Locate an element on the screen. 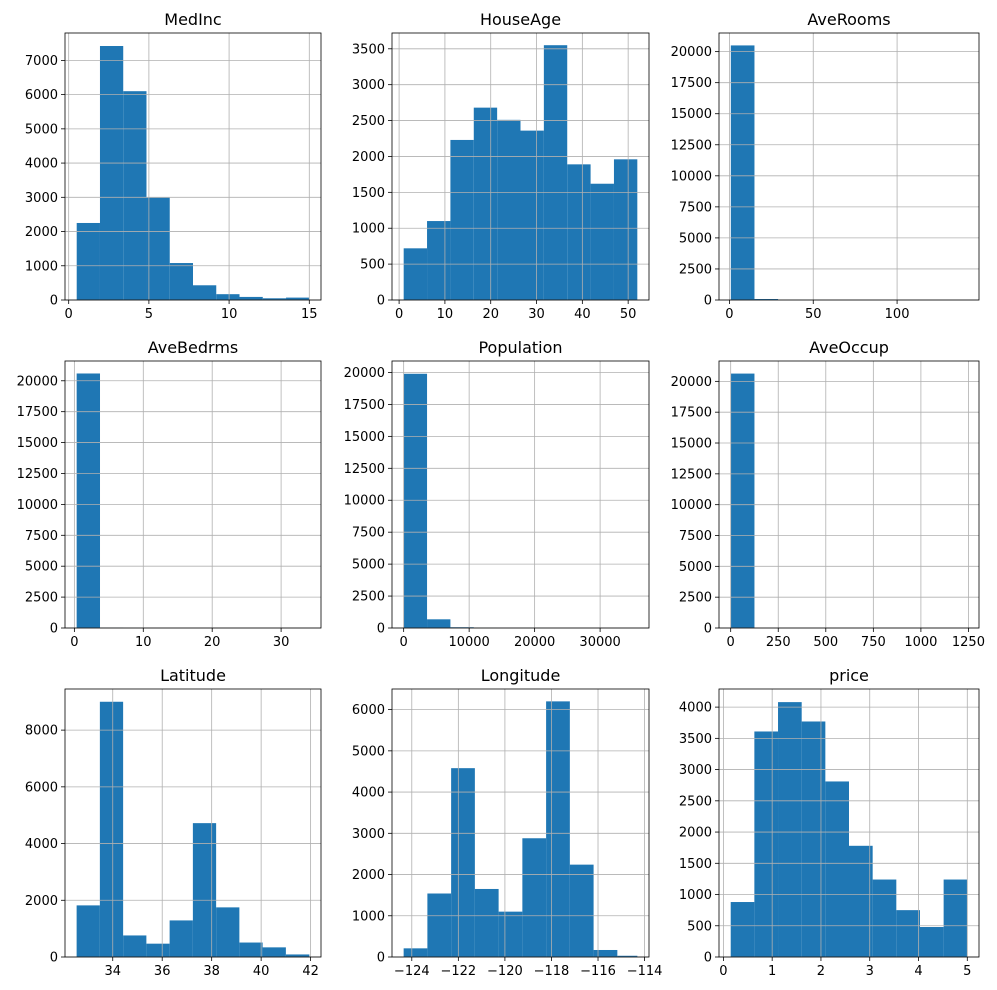 The height and width of the screenshot is (990, 997). medinc-xtick-label-3: 10 is located at coordinates (229, 314).